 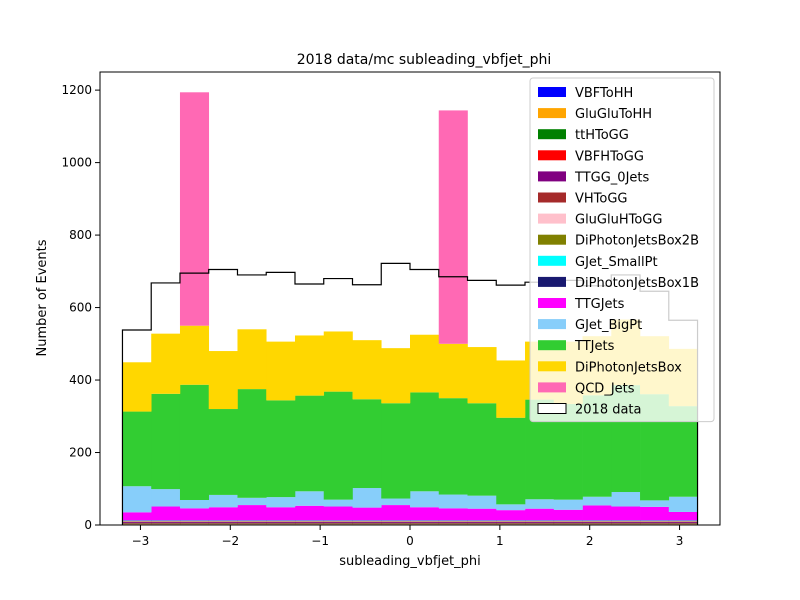 What do you see at coordinates (320, 541) in the screenshot?
I see `x-tick-label: −1` at bounding box center [320, 541].